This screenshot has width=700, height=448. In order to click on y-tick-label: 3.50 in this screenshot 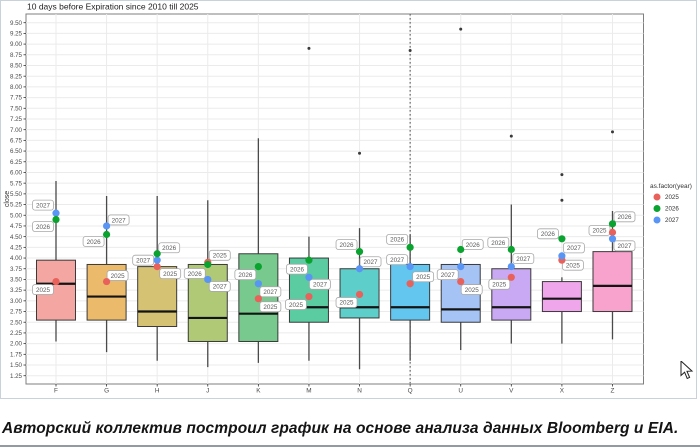, I will do `click(16, 280)`.